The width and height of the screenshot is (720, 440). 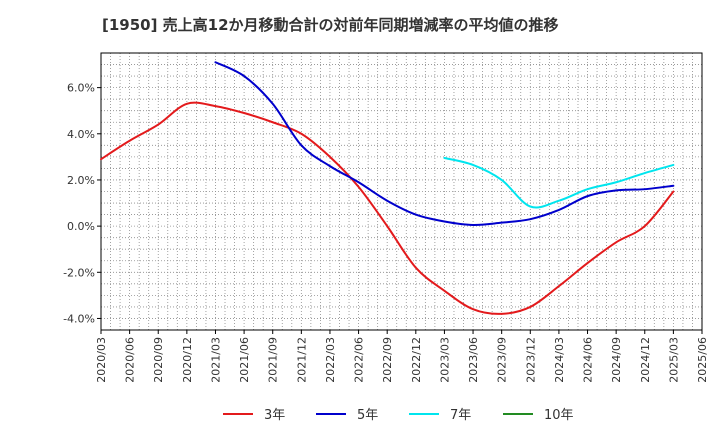 What do you see at coordinates (244, 360) in the screenshot?
I see `x-tick-label: 2021/06` at bounding box center [244, 360].